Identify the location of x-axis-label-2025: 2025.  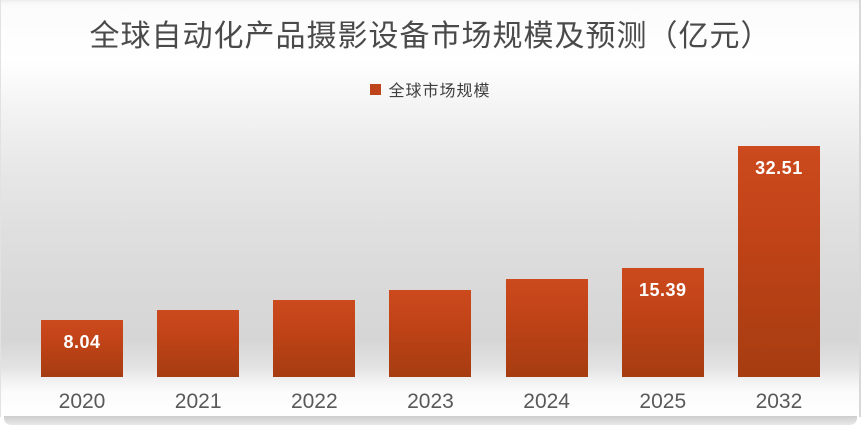
(663, 401).